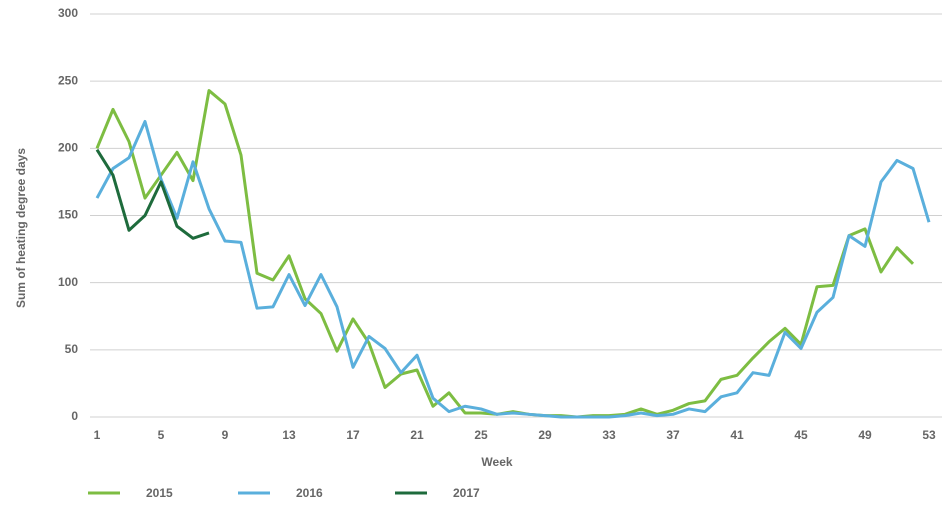 This screenshot has height=506, width=951. Describe the element at coordinates (609, 435) in the screenshot. I see `x-tick-label: 33` at that location.